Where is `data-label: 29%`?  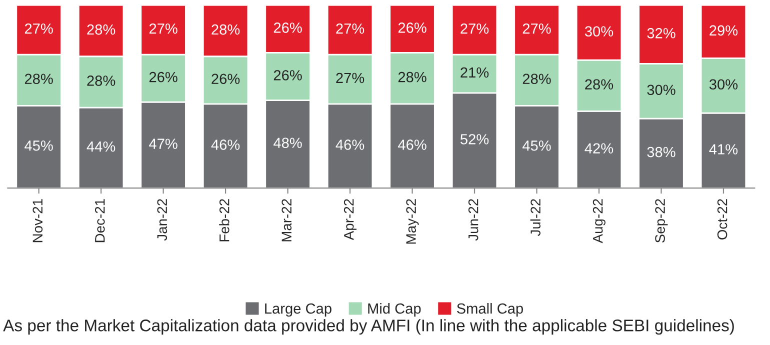
data-label: 29% is located at coordinates (724, 30).